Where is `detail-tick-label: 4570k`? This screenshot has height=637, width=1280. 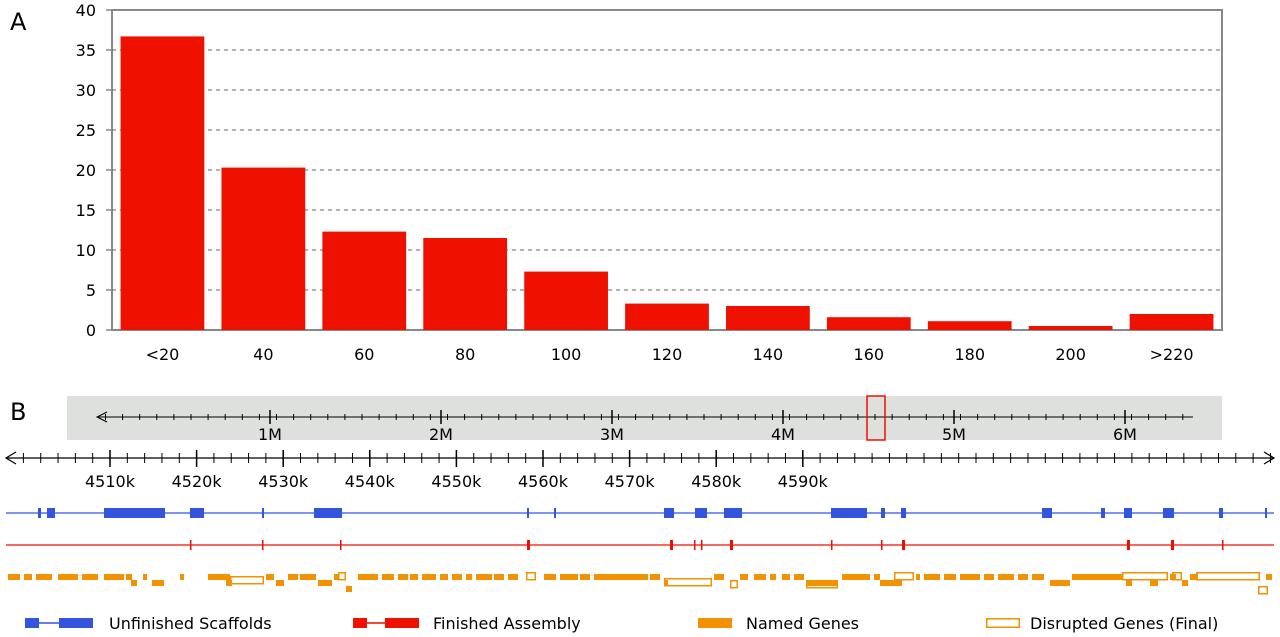
detail-tick-label: 4570k is located at coordinates (630, 481).